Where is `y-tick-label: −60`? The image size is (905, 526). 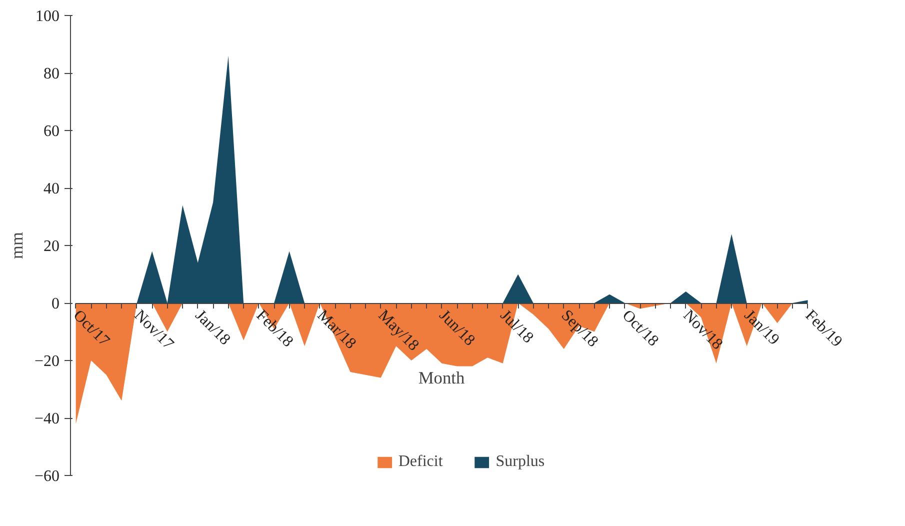
y-tick-label: −60 is located at coordinates (47, 476).